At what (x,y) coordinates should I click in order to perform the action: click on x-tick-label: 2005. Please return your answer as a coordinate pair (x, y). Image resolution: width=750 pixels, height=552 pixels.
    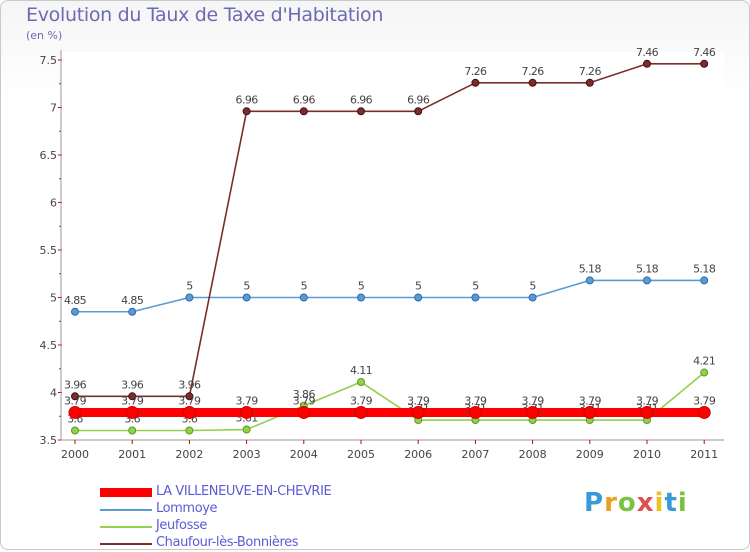
    Looking at the image, I should click on (361, 454).